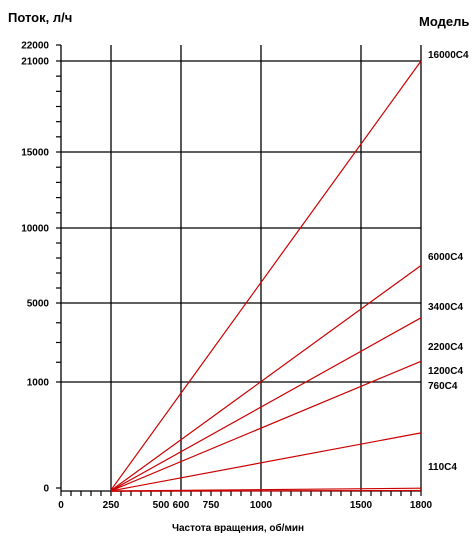 The height and width of the screenshot is (538, 472). Describe the element at coordinates (46, 489) in the screenshot. I see `y-tick-label: 0` at that location.